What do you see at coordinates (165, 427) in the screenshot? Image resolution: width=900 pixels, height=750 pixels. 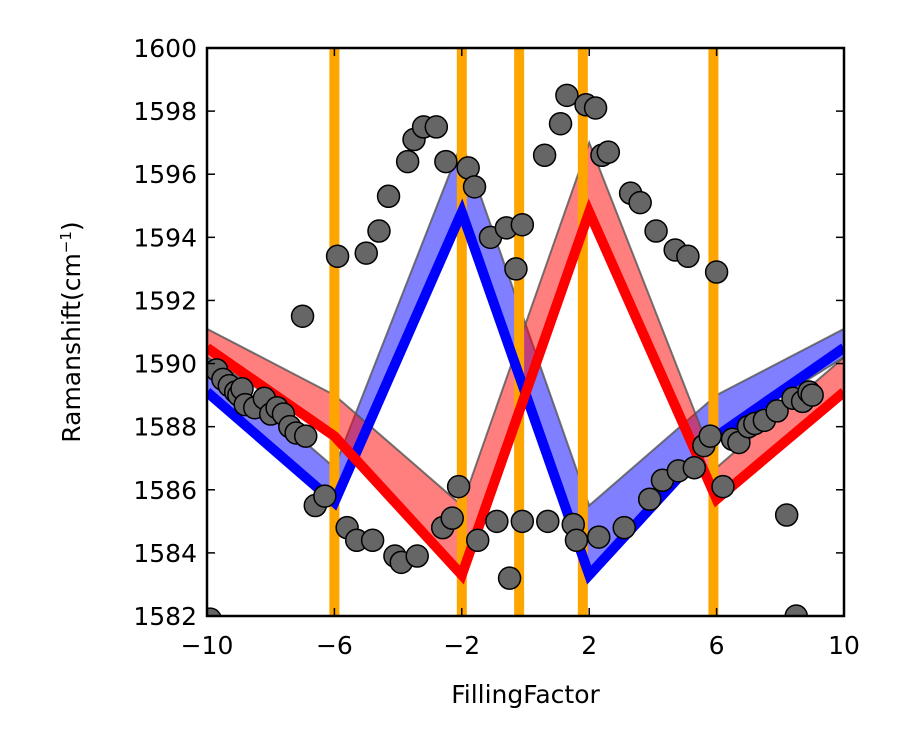 I see `y-tick-label: 1588` at bounding box center [165, 427].